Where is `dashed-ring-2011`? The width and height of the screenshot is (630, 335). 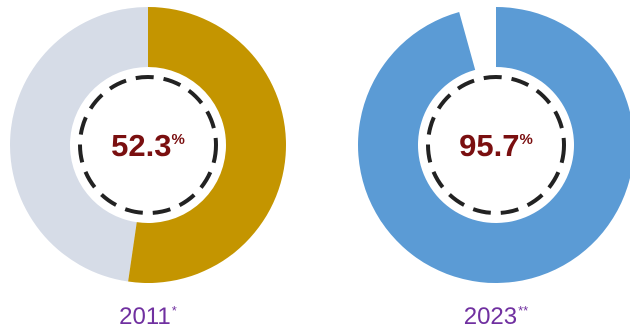 dashed-ring-2011 is located at coordinates (148, 145).